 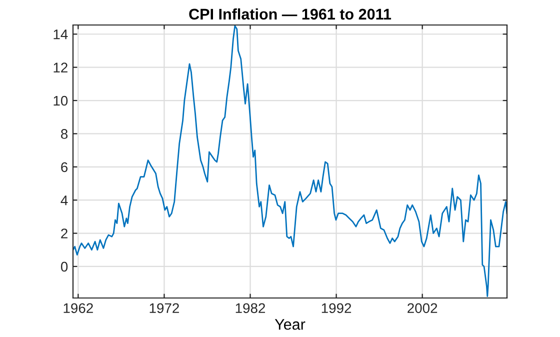 What do you see at coordinates (78, 308) in the screenshot?
I see `x-tick-label: 1962` at bounding box center [78, 308].